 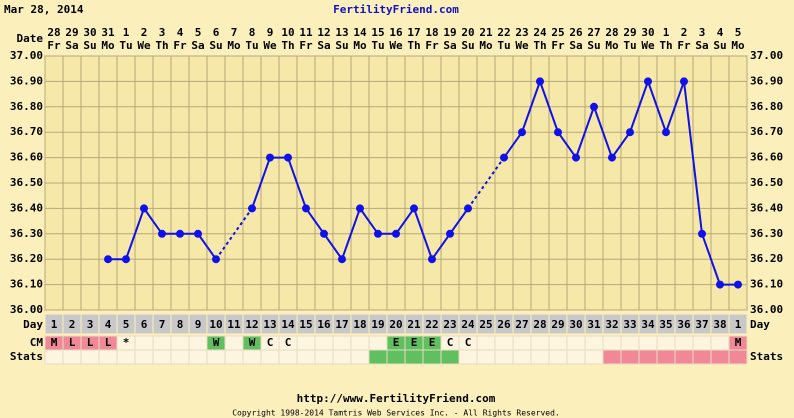 I want to click on day-number: 7, so click(x=162, y=324).